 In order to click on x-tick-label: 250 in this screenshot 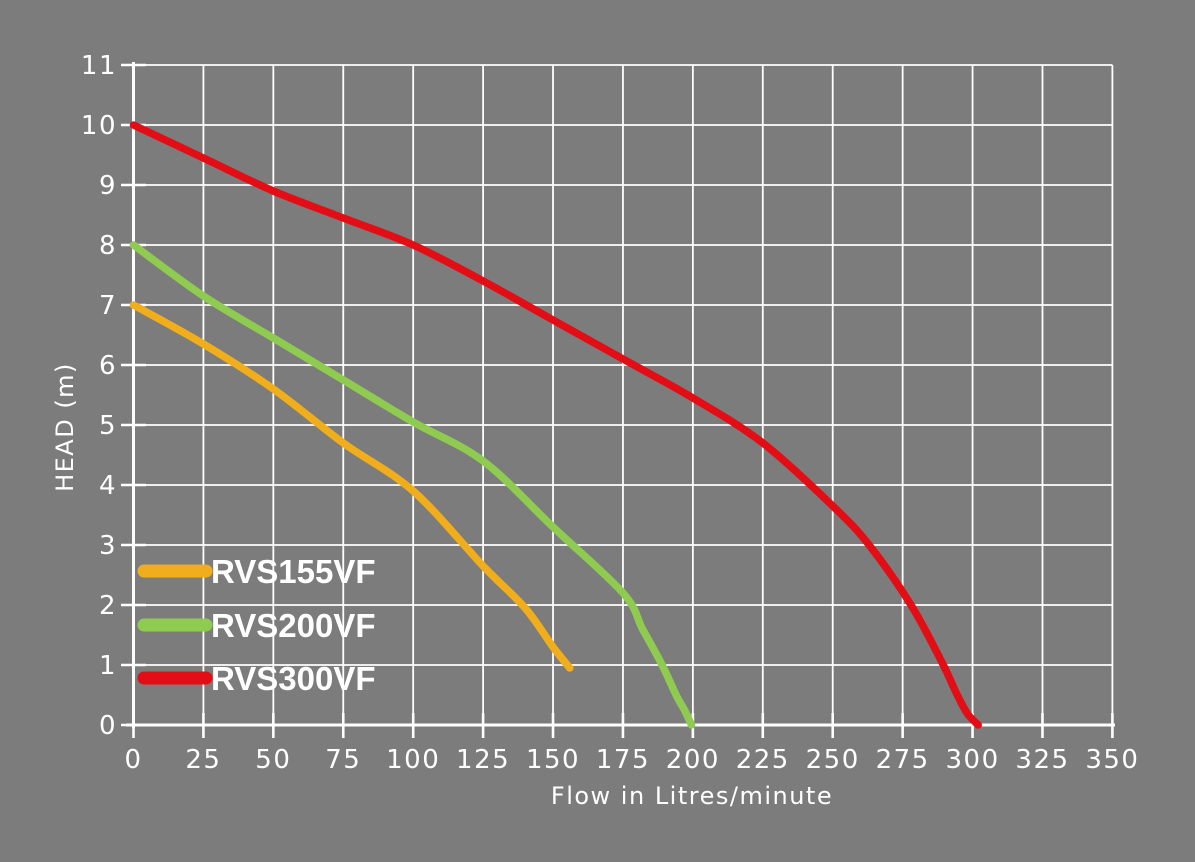, I will do `click(833, 760)`.